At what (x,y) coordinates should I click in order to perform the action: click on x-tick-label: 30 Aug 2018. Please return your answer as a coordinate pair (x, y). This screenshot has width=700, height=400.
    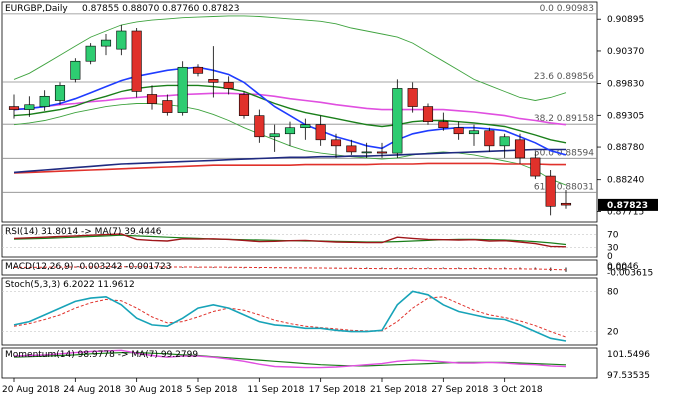
    Looking at the image, I should click on (154, 390).